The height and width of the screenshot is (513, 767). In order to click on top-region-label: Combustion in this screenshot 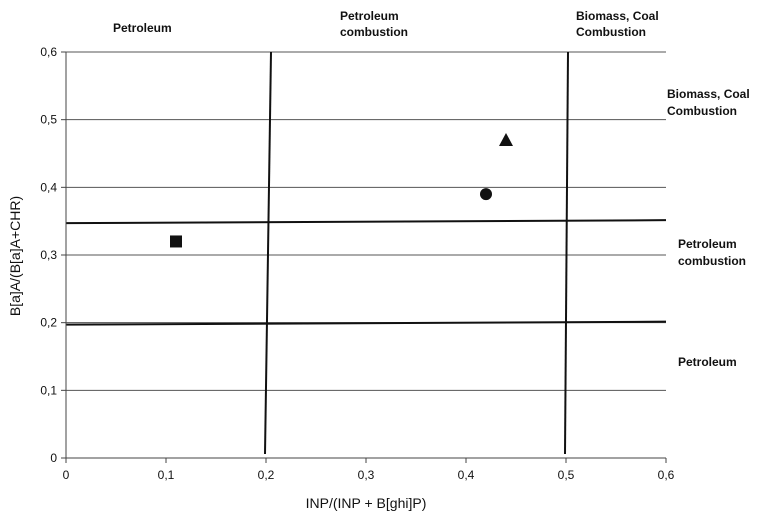, I will do `click(611, 32)`.